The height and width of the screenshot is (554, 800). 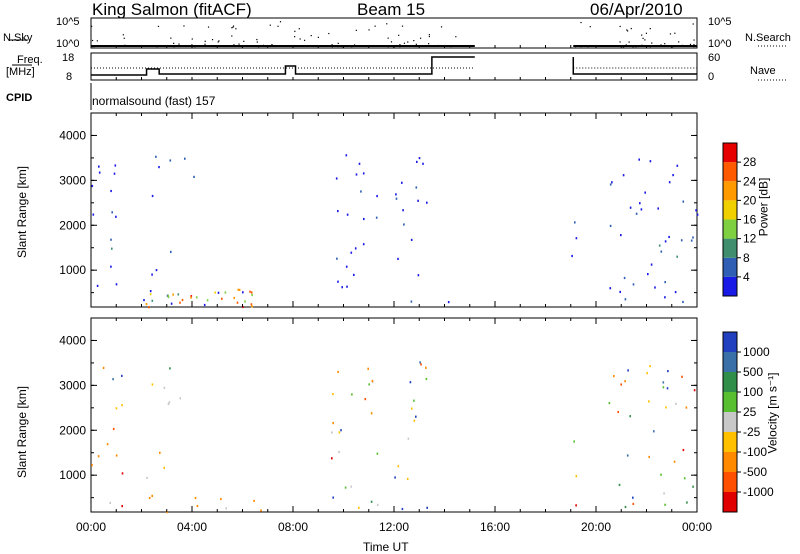 What do you see at coordinates (72, 430) in the screenshot?
I see `velocity-ytick-label: 2000` at bounding box center [72, 430].